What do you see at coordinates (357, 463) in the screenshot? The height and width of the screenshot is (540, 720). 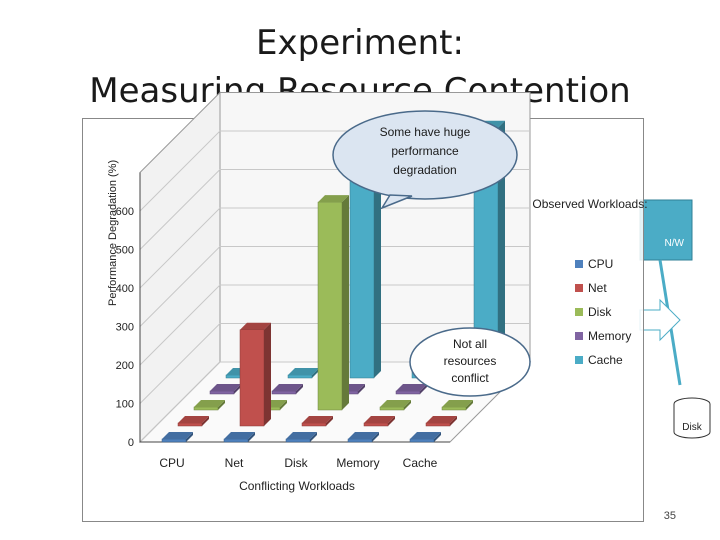 I see `x-tick-label: Memory` at bounding box center [357, 463].